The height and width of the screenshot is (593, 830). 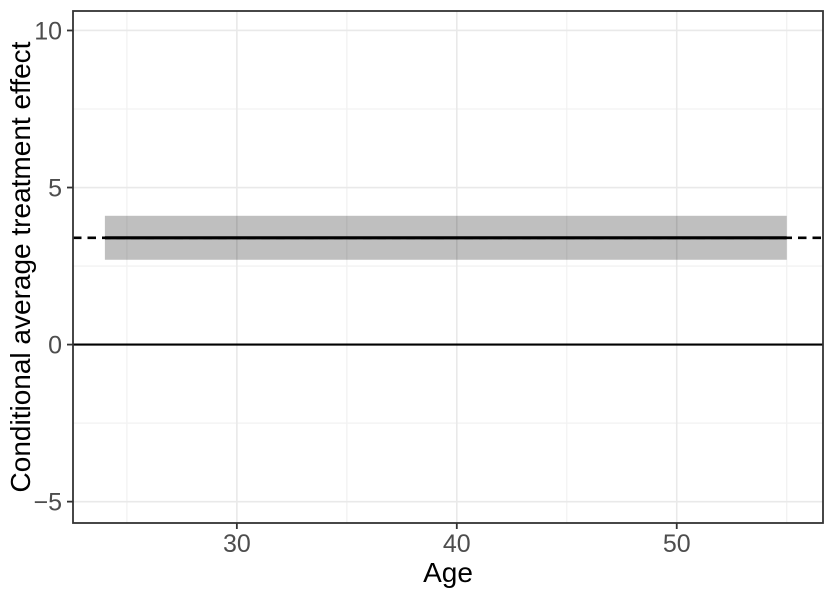 I want to click on x-tick-label: 40, so click(x=457, y=544).